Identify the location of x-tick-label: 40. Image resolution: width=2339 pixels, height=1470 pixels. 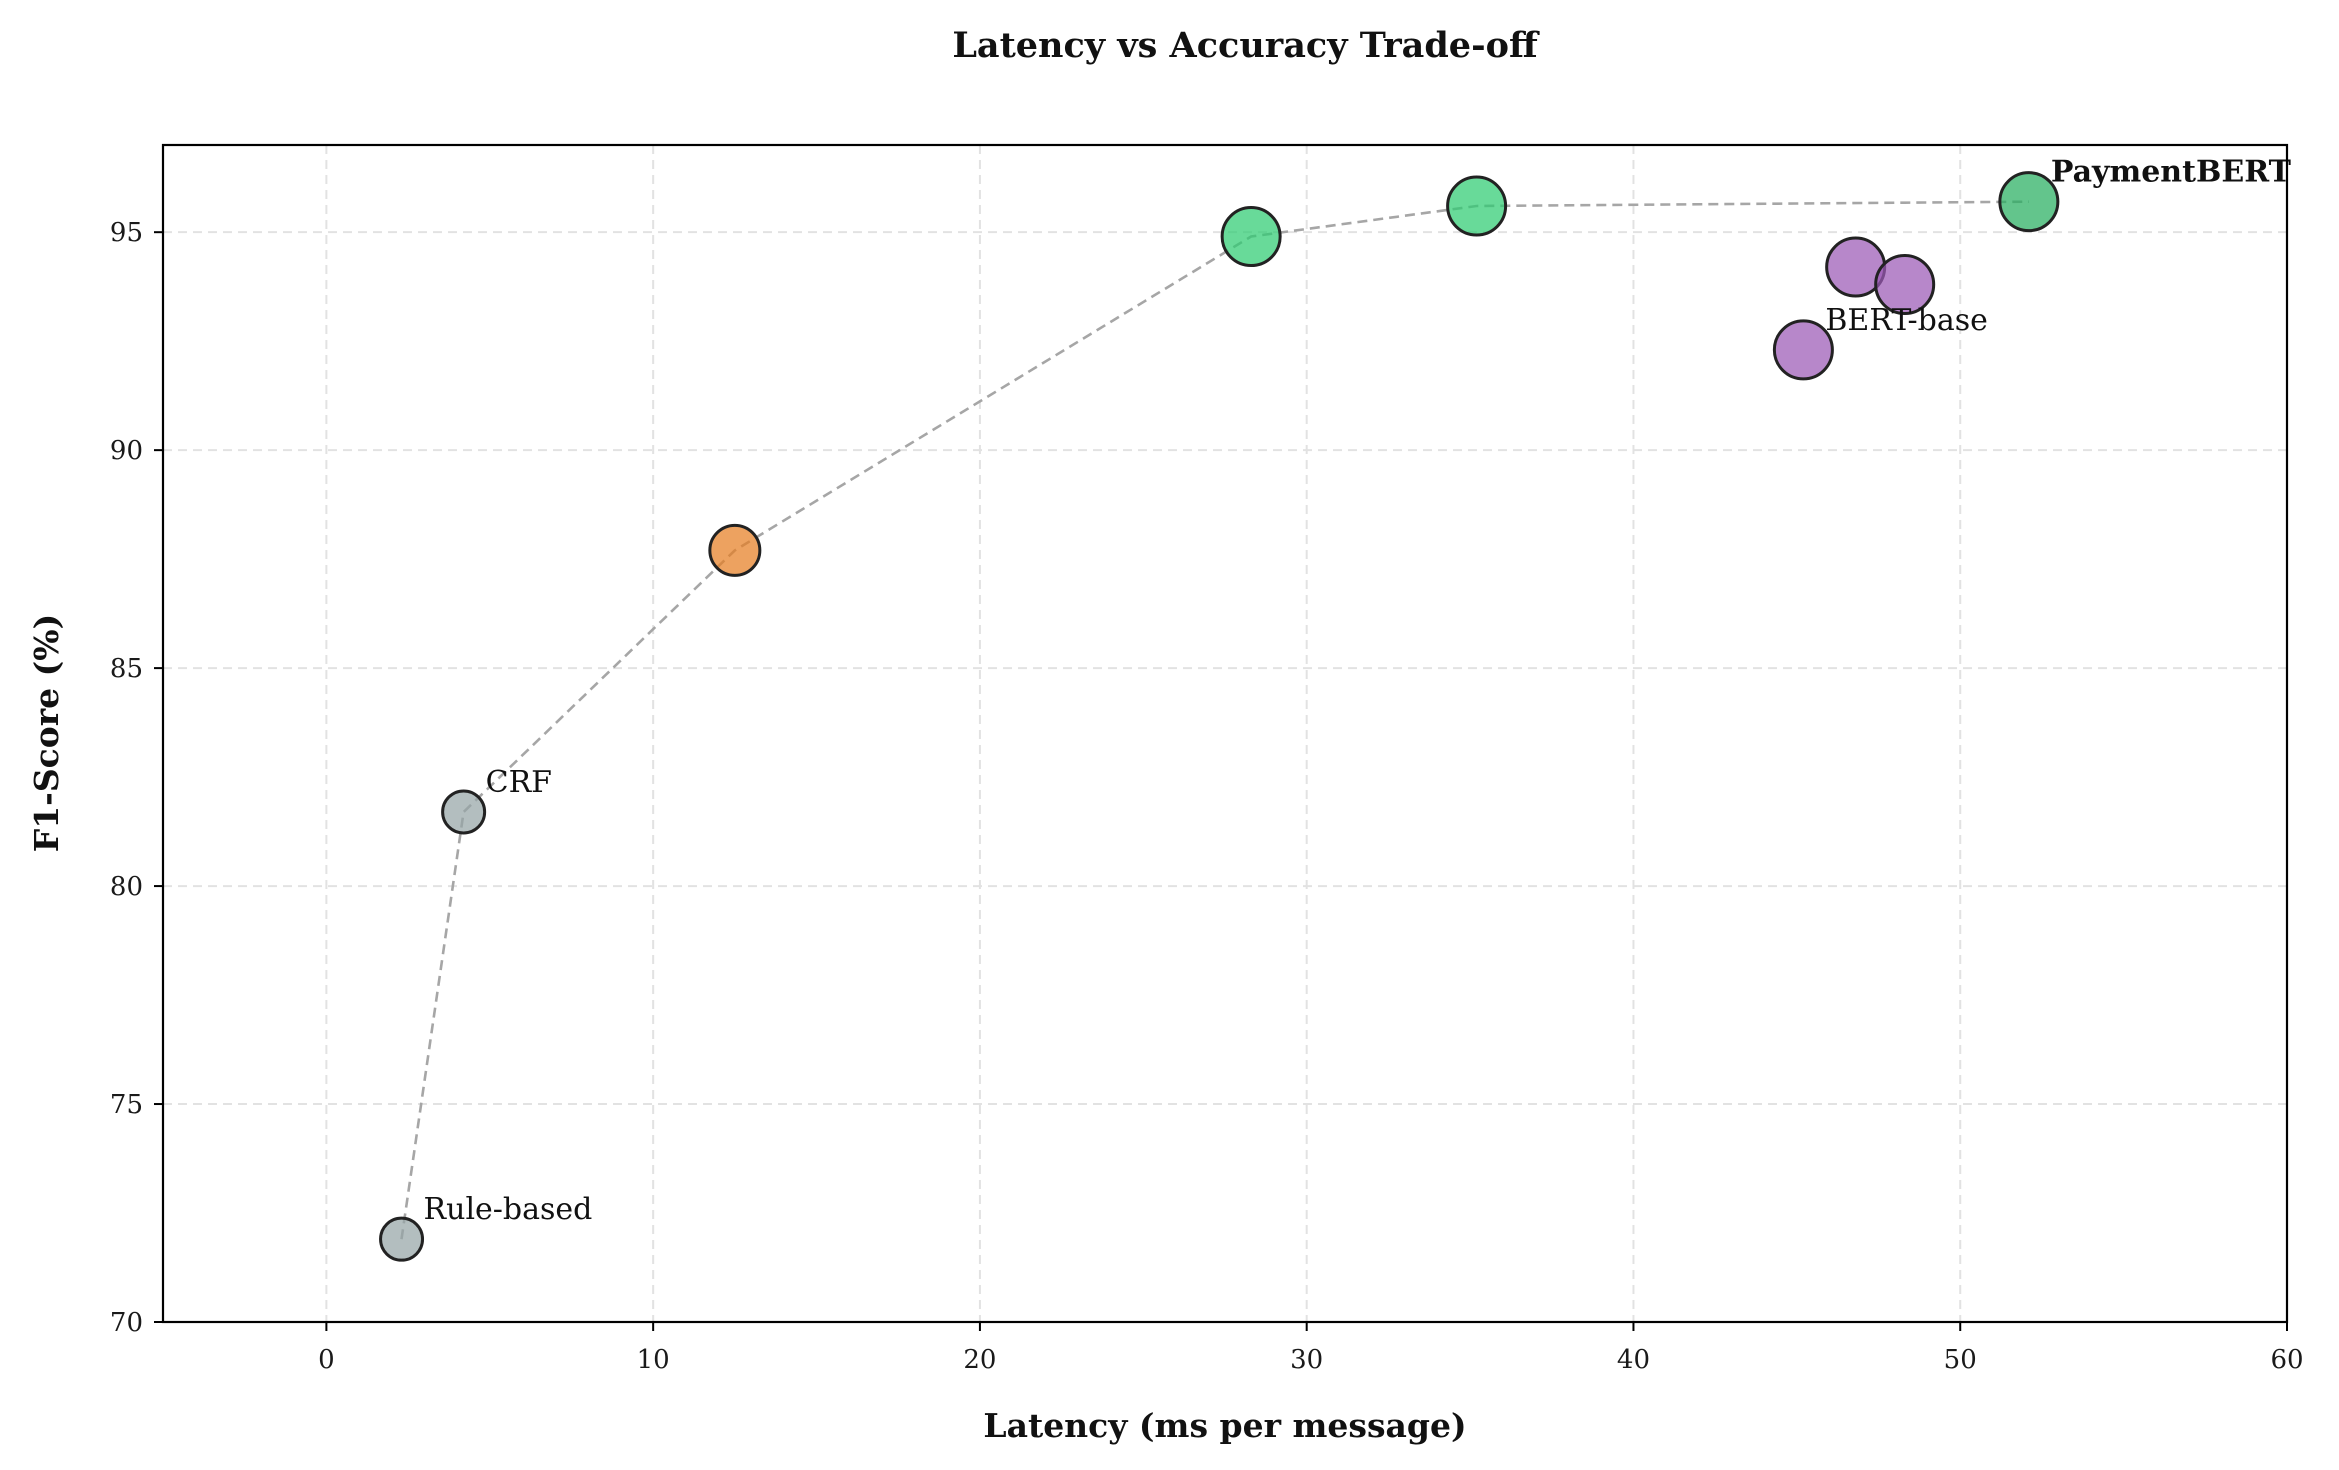
(1633, 1360).